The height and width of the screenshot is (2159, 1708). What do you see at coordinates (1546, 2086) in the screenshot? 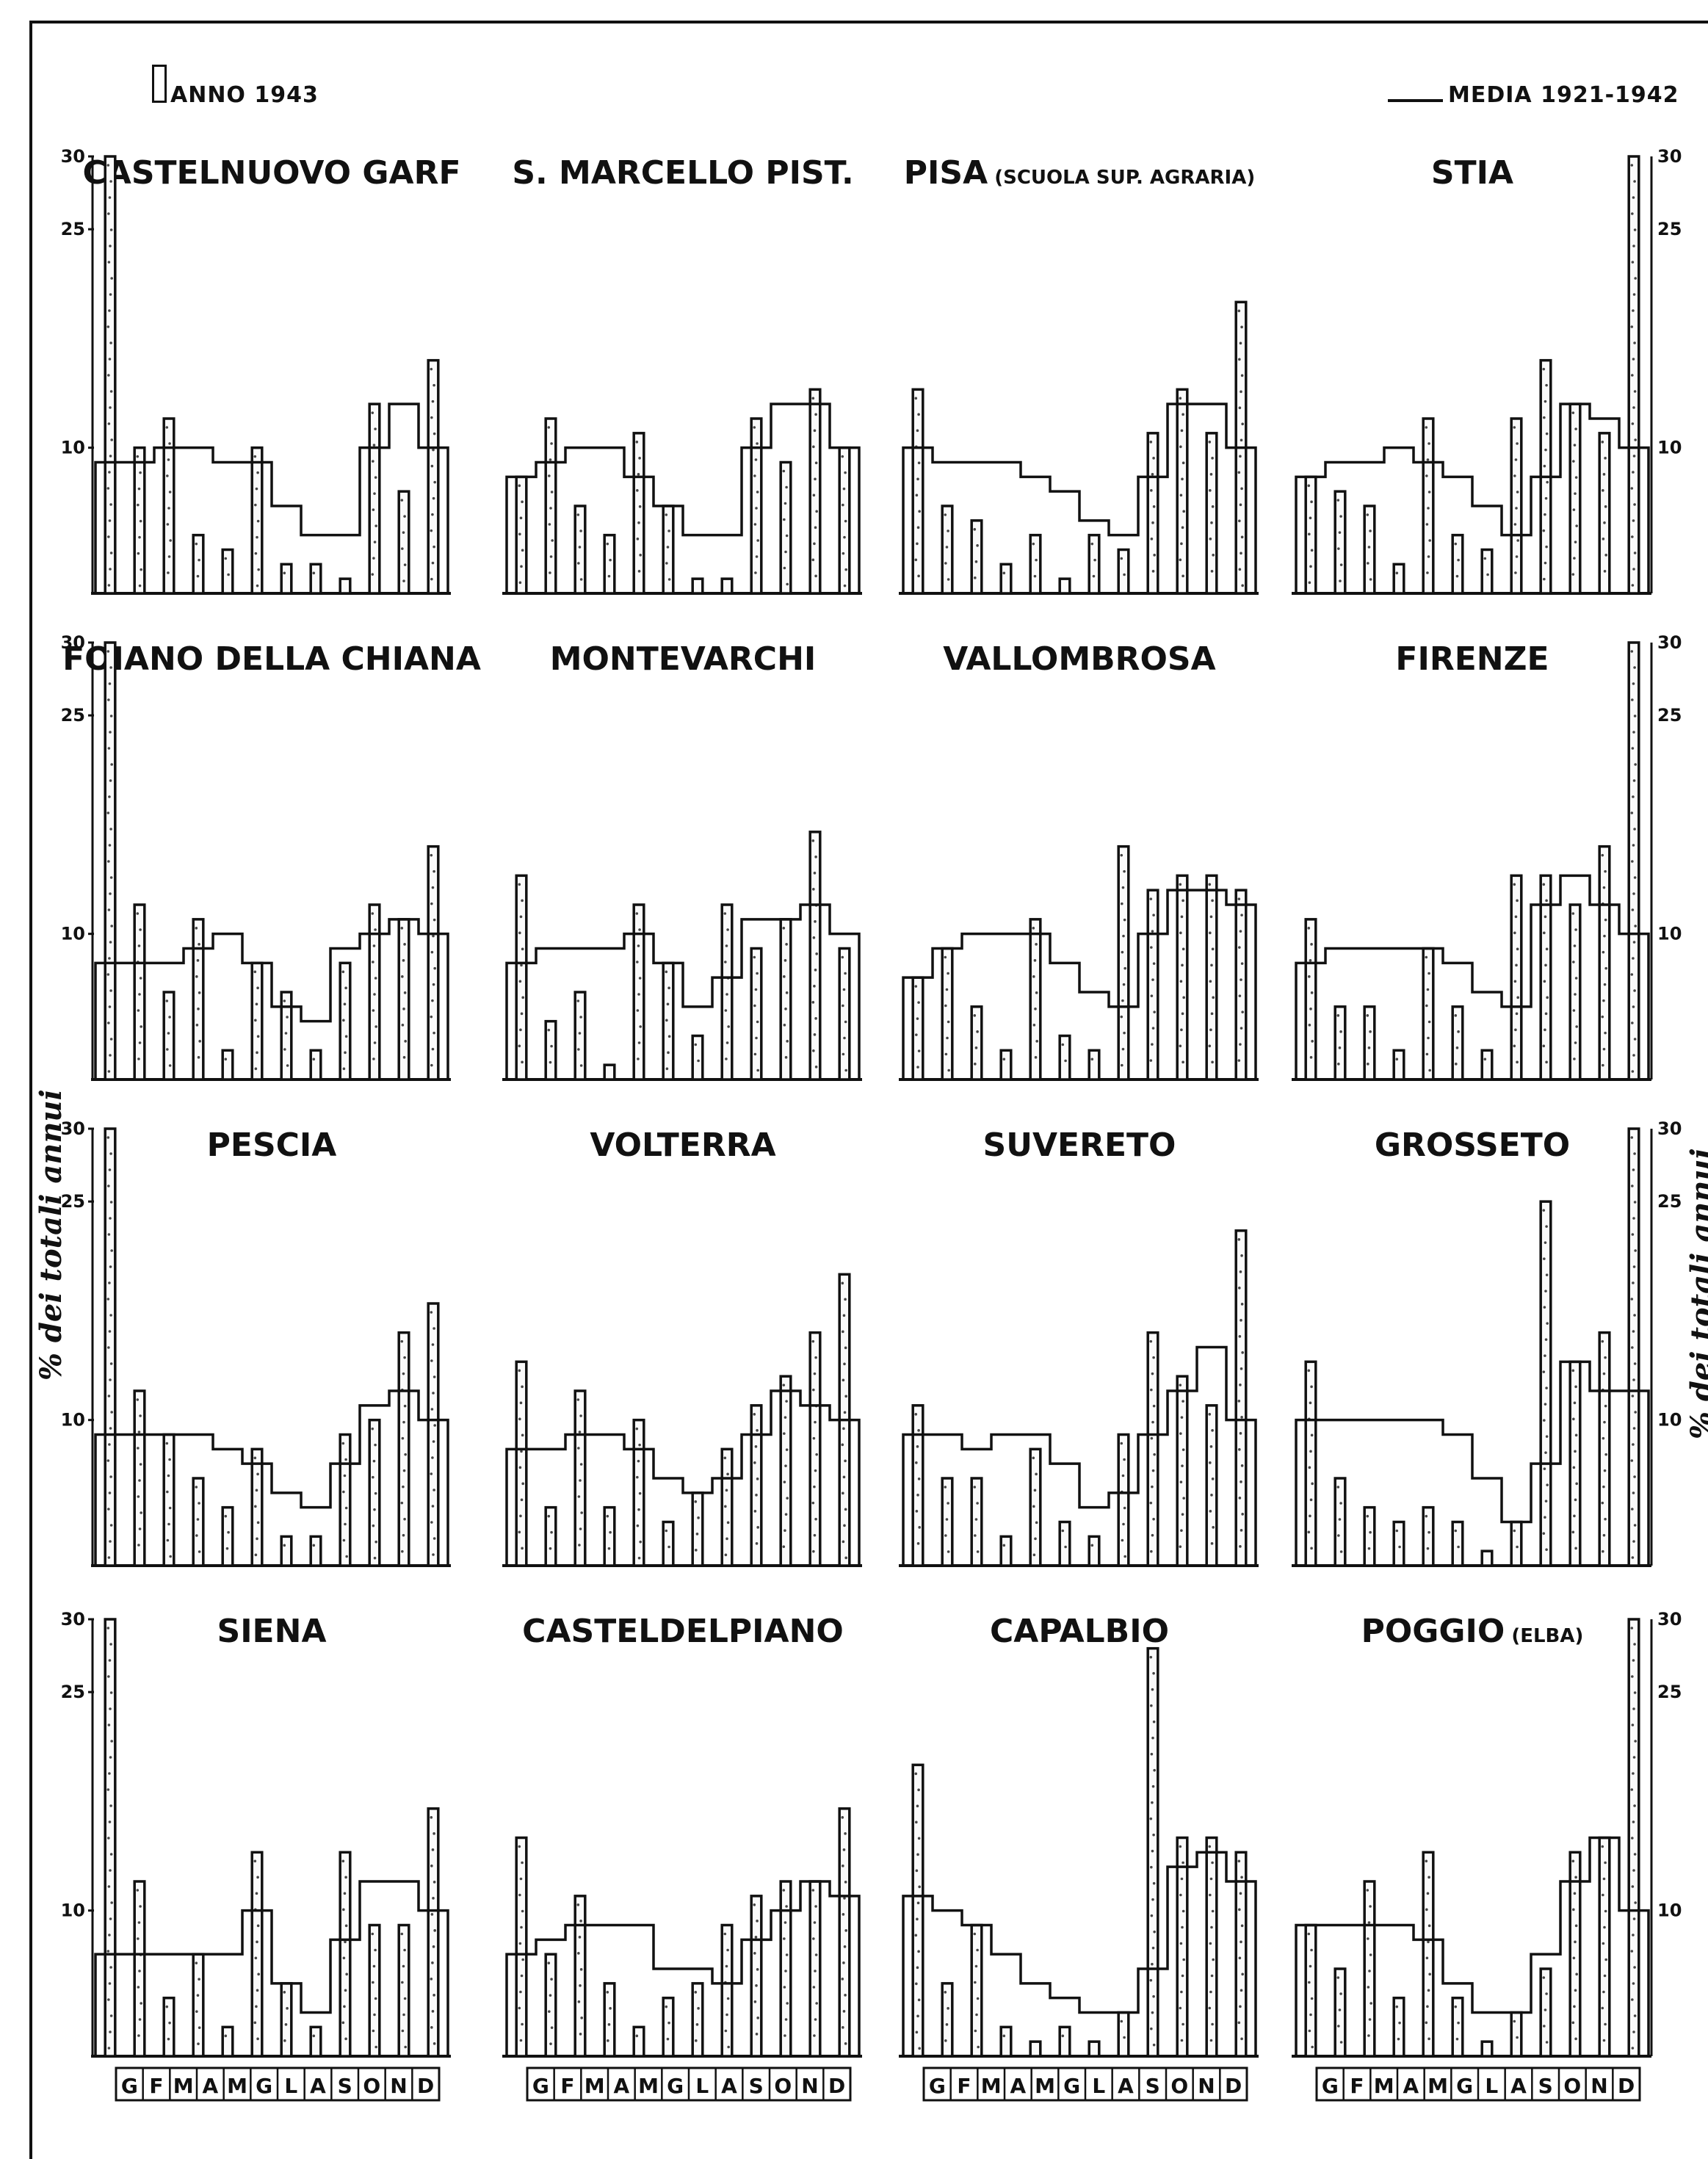
I see `month-label: S` at bounding box center [1546, 2086].